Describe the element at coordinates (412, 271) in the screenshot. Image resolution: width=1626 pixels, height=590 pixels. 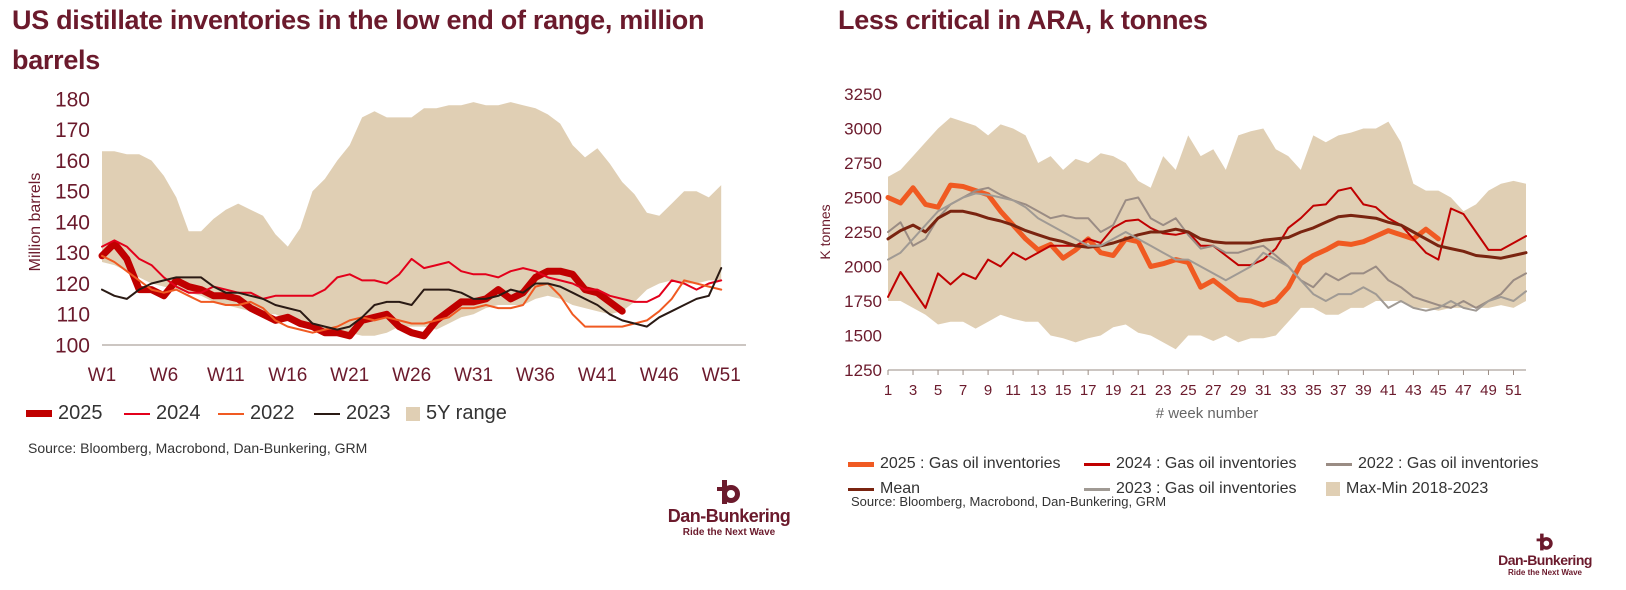
I see `series-line-2024` at that location.